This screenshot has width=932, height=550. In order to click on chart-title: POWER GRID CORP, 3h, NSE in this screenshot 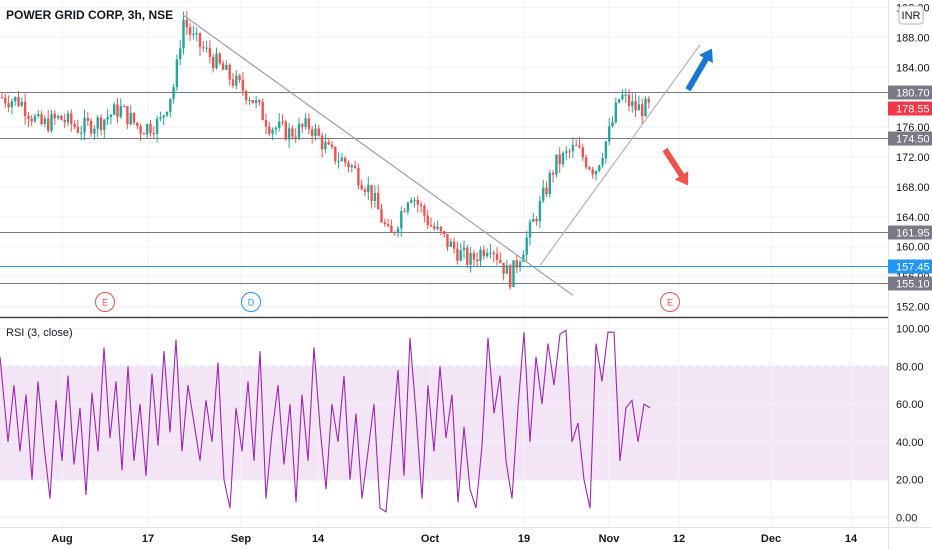, I will do `click(89, 15)`.